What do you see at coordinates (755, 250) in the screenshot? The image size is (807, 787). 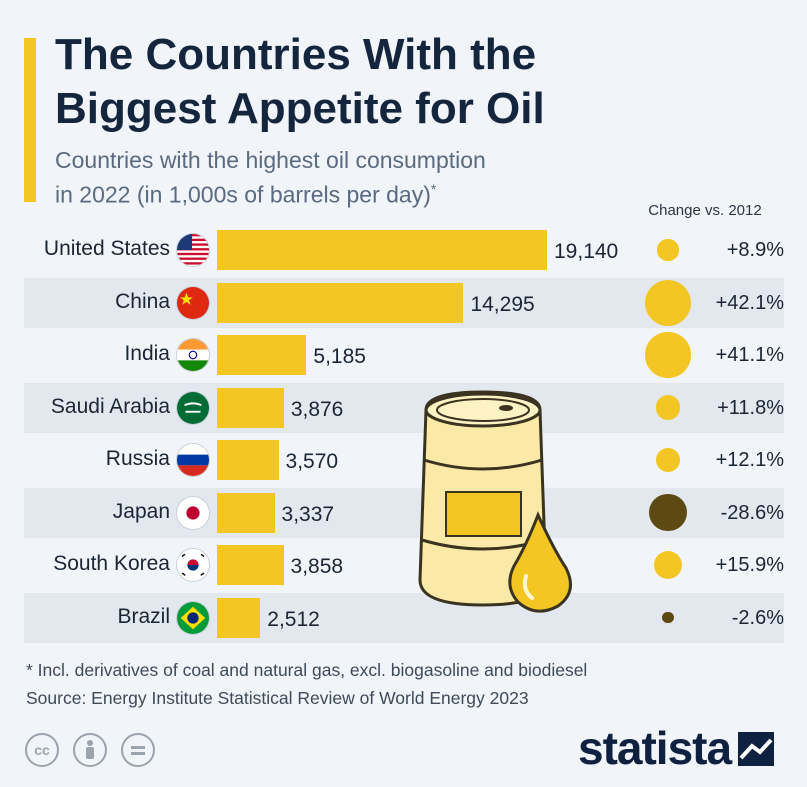 I see `change-label: +8.9%` at bounding box center [755, 250].